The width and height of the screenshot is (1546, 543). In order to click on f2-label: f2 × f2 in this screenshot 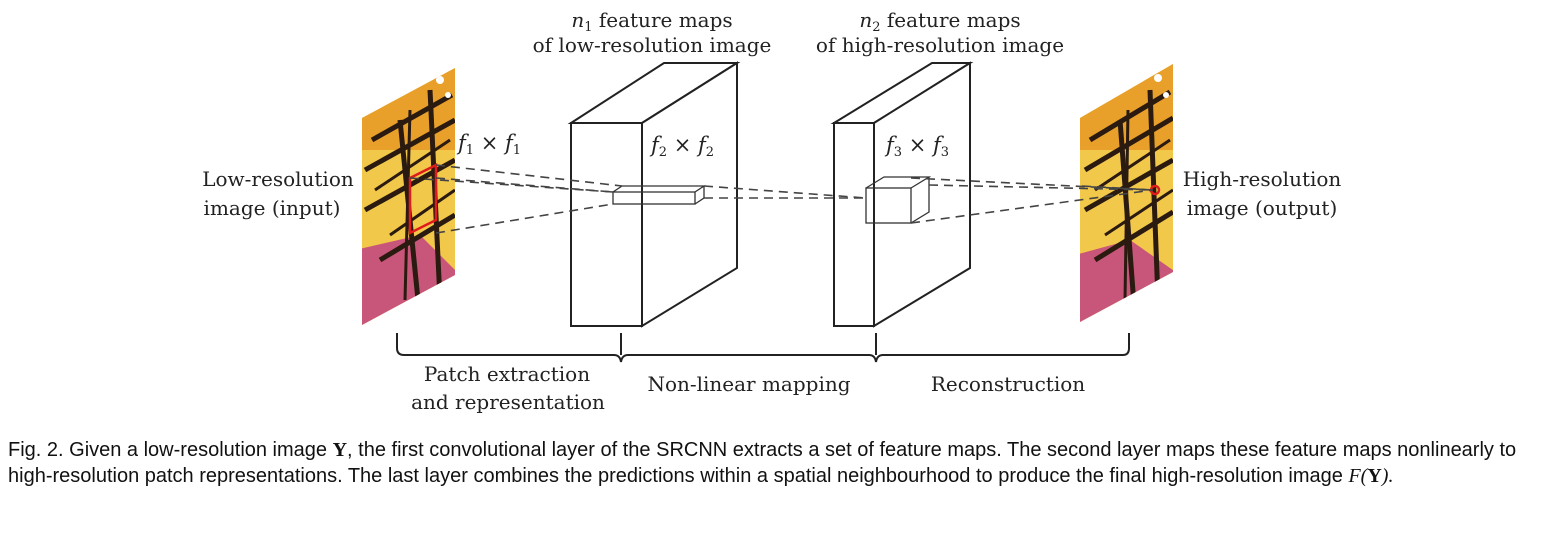, I will do `click(681, 146)`.